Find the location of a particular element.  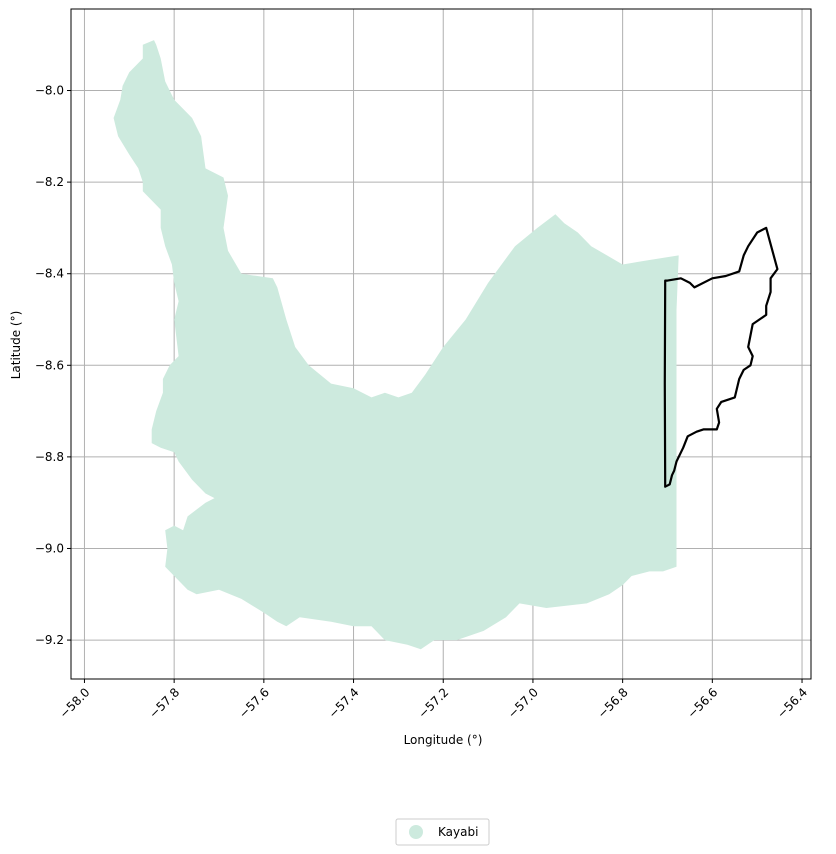

x-tick-label: −57.8 is located at coordinates (164, 703).